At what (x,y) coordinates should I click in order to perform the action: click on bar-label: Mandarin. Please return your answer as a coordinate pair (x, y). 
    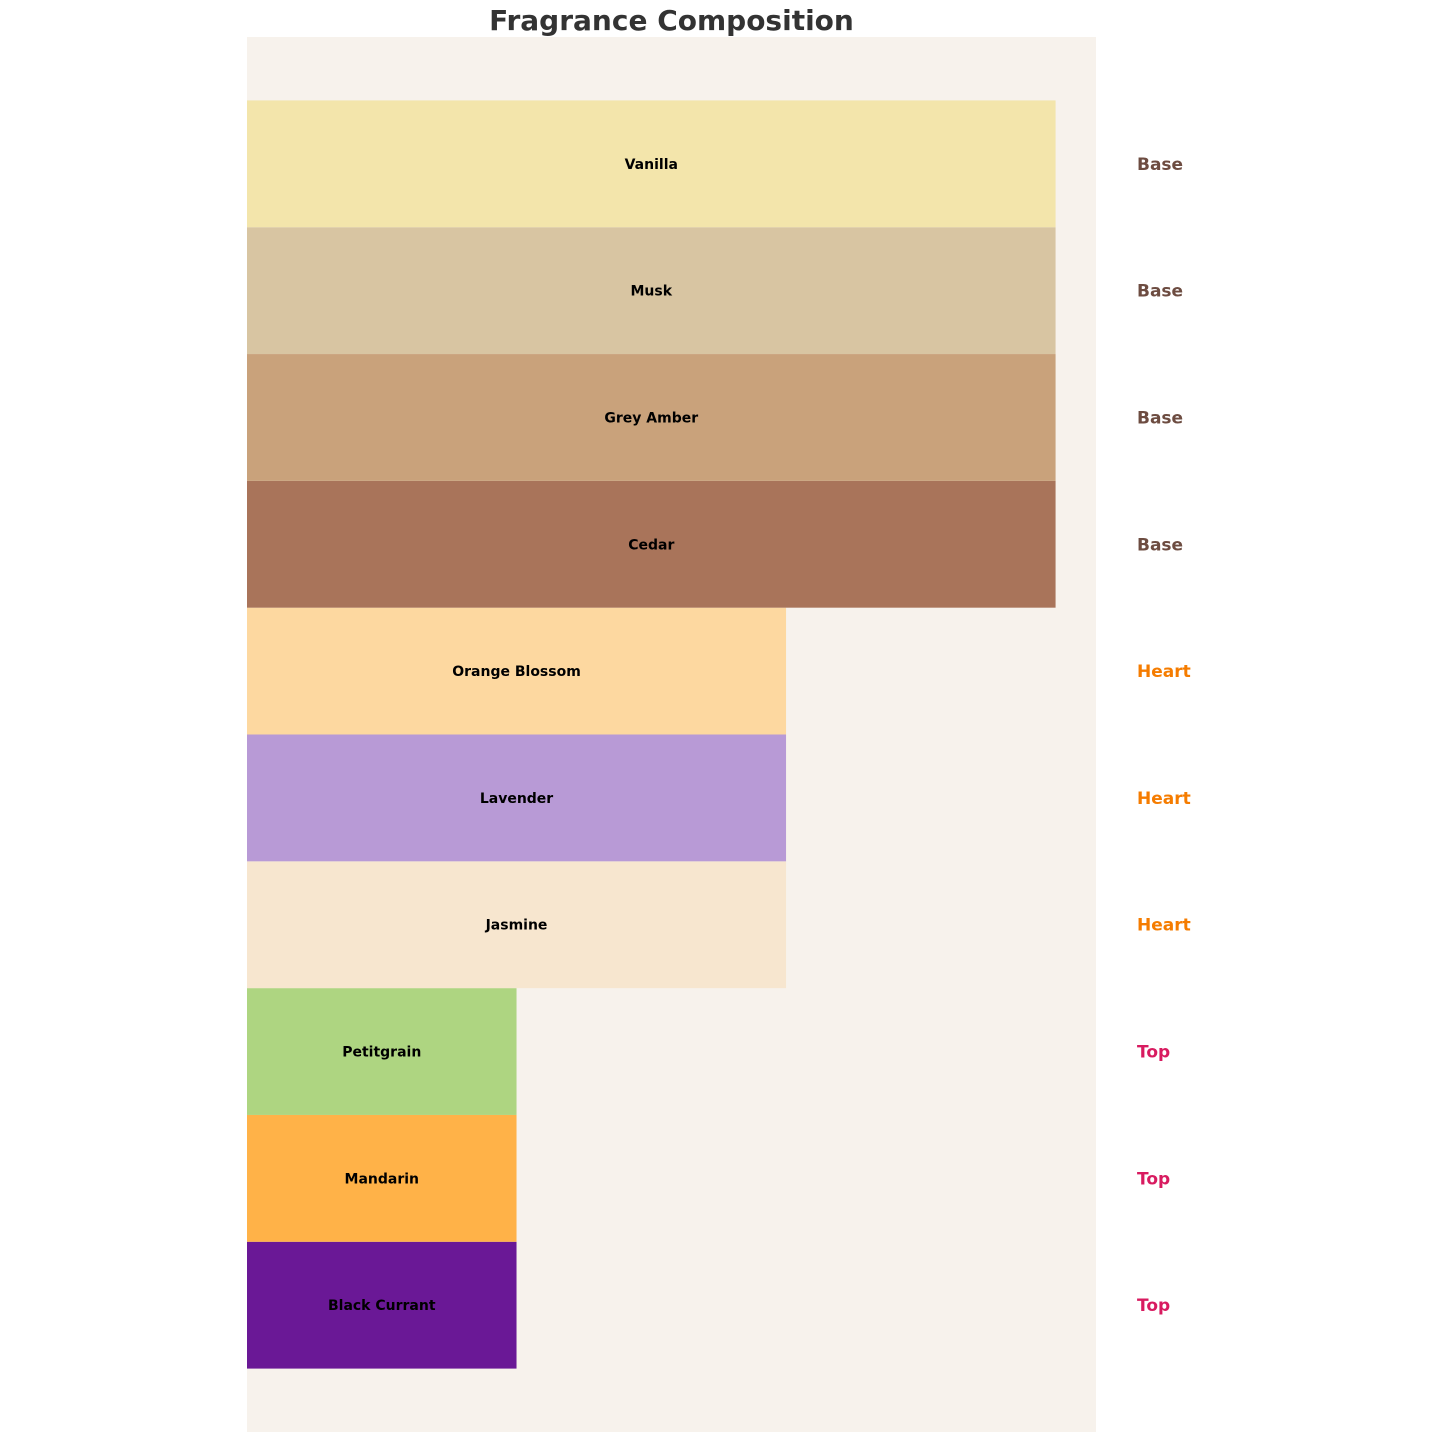
    Looking at the image, I should click on (382, 1179).